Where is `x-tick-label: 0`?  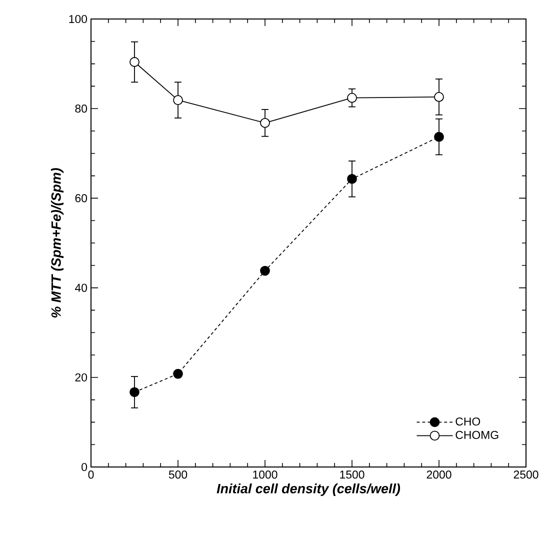 x-tick-label: 0 is located at coordinates (91, 474).